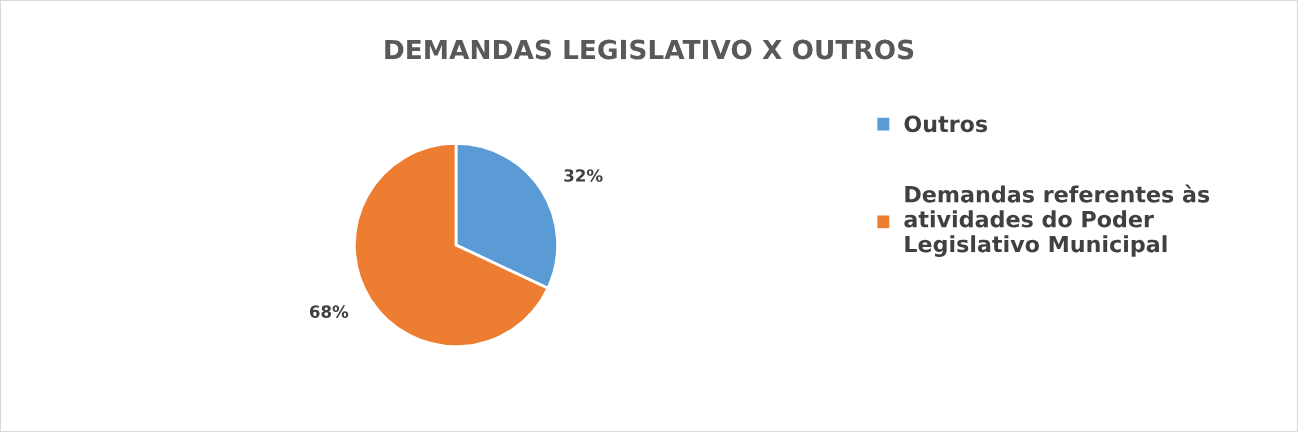  Describe the element at coordinates (946, 124) in the screenshot. I see `legend-label: Outros` at that location.